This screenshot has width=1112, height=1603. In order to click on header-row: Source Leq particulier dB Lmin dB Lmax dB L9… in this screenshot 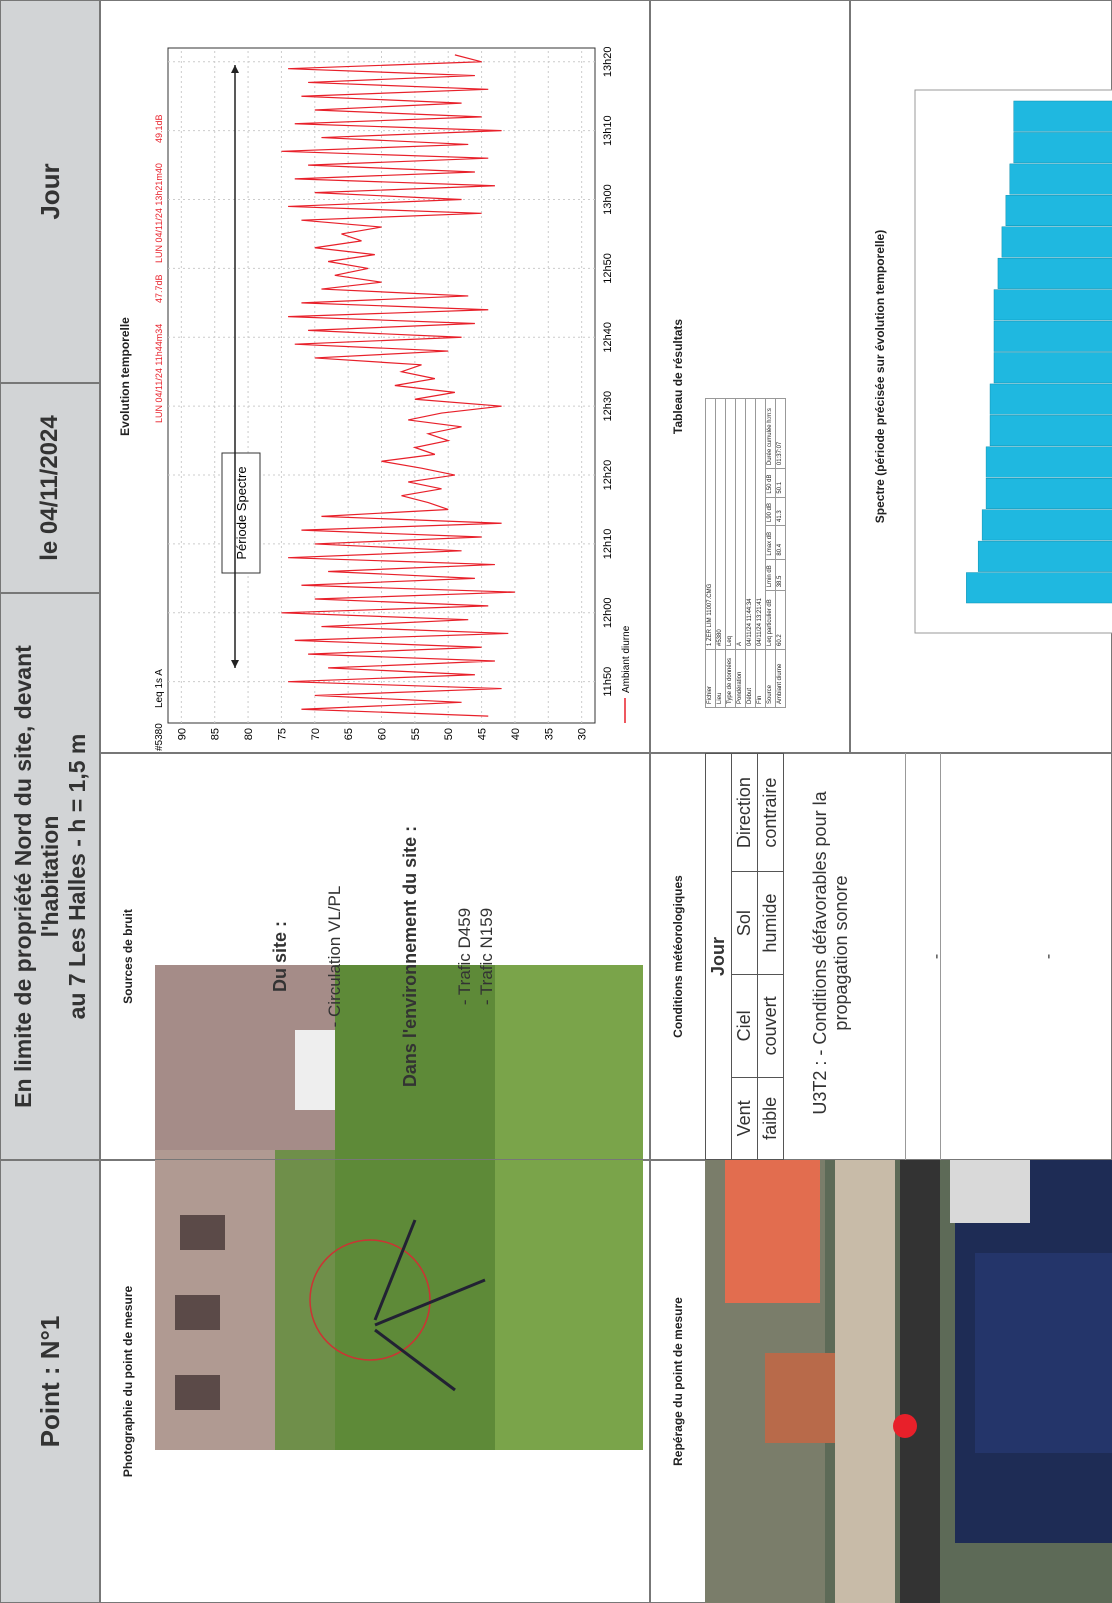, I will do `click(770, 553)`.